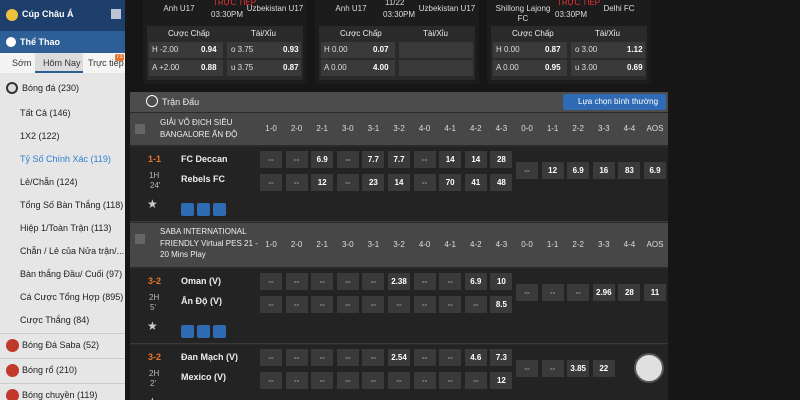  What do you see at coordinates (450, 244) in the screenshot?
I see `column-label: 4-1` at bounding box center [450, 244].